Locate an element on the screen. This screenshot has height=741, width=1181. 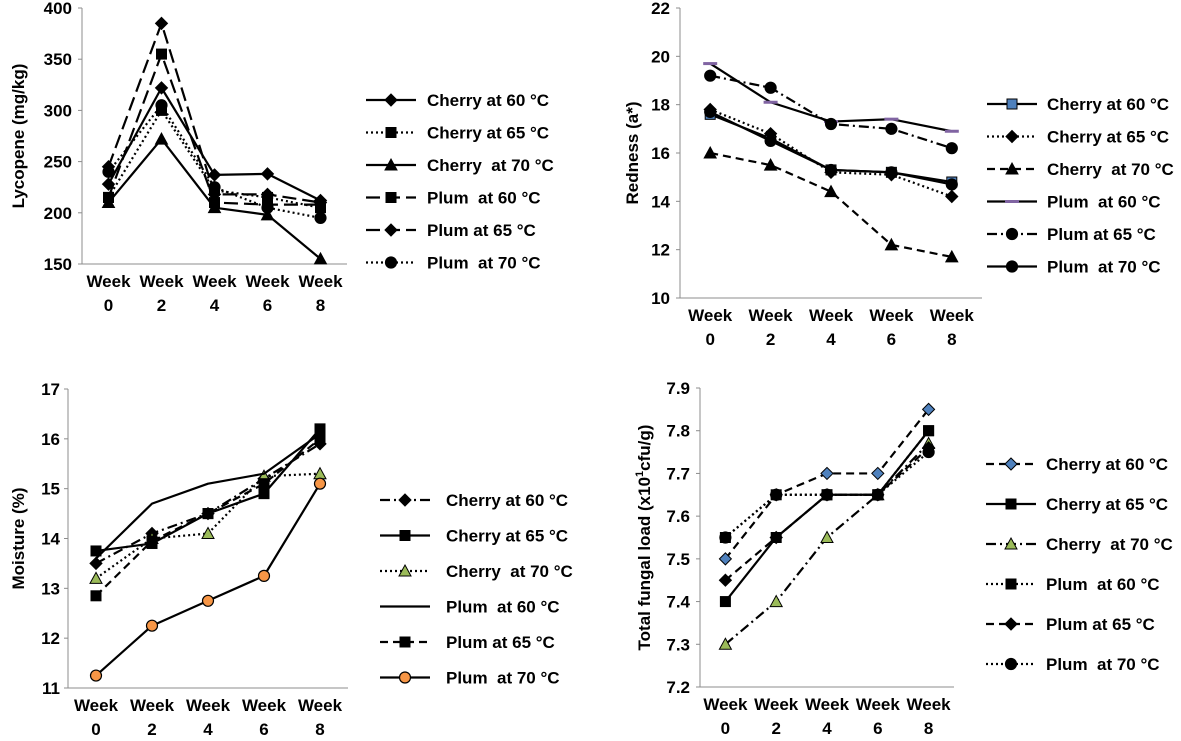
legend-label: Cherry at 70 °C is located at coordinates (509, 571).